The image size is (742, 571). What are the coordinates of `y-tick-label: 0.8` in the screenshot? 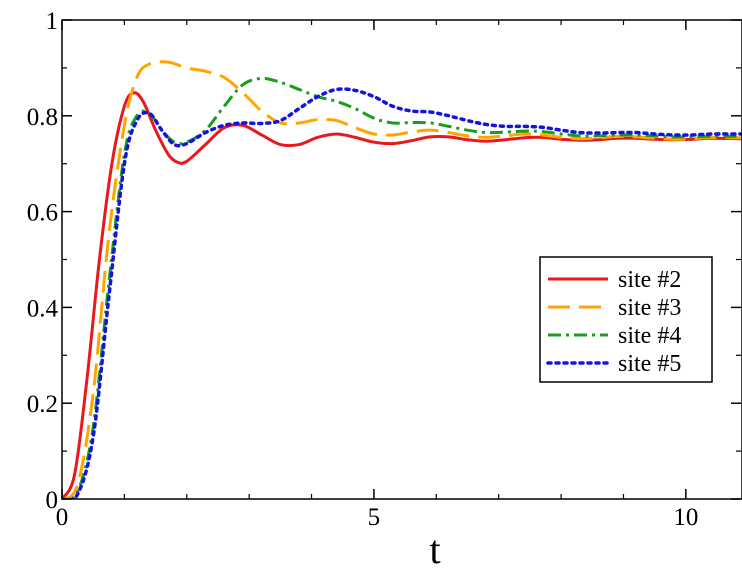 It's located at (42, 117).